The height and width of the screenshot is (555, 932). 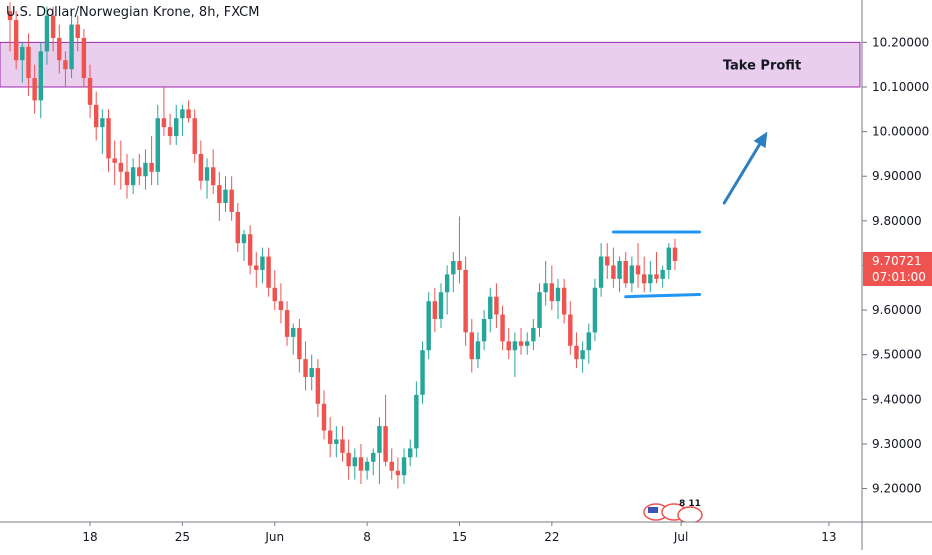 What do you see at coordinates (89, 537) in the screenshot?
I see `x-tick-label: 18` at bounding box center [89, 537].